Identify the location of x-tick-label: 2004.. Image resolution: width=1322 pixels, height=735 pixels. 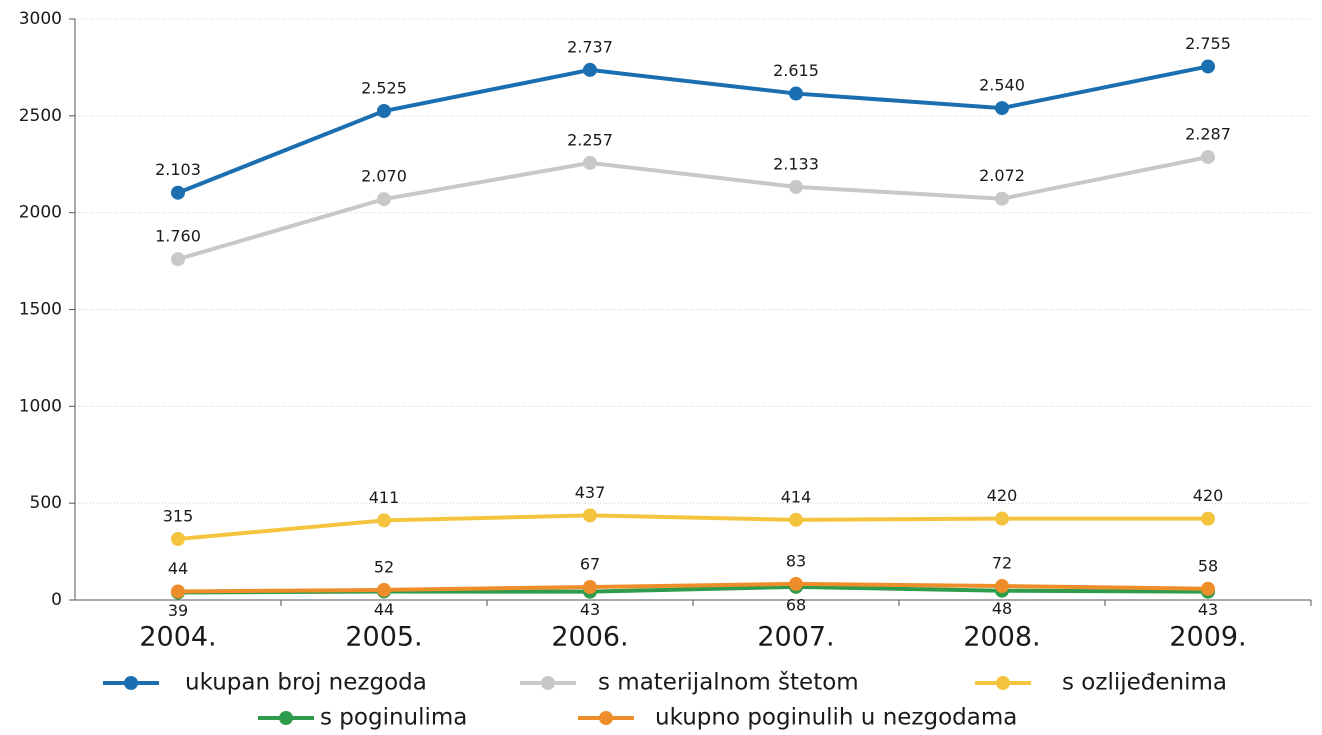
(177, 637).